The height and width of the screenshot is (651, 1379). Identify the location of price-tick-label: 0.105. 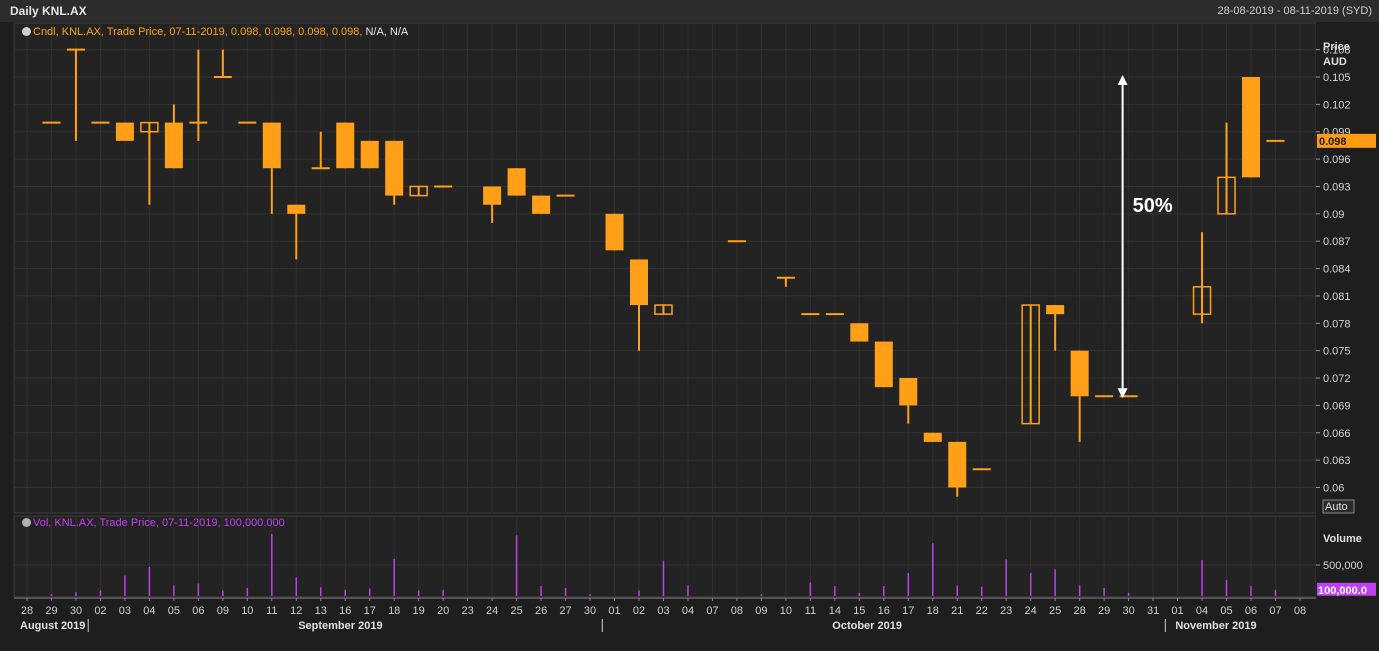
(1337, 78).